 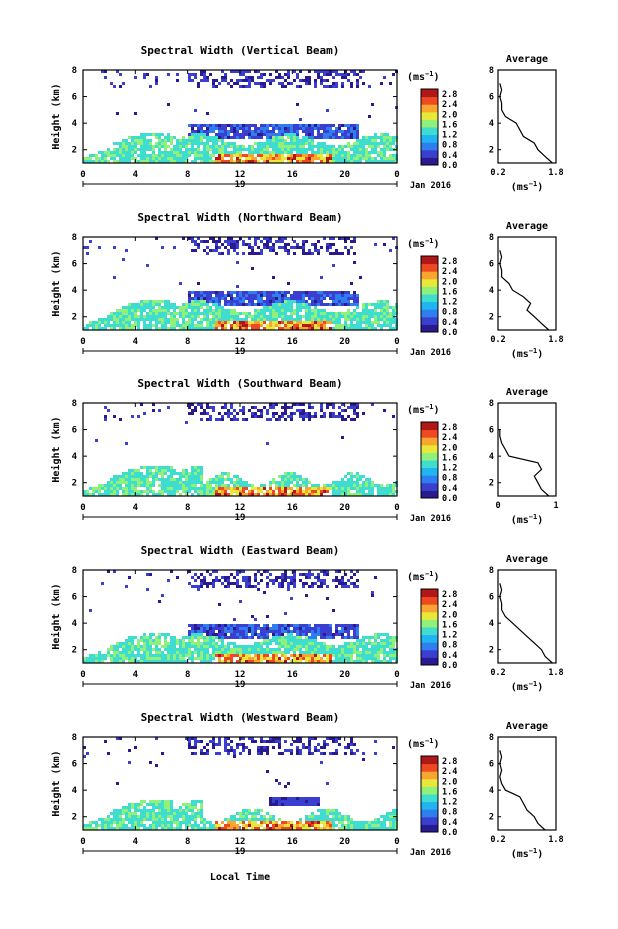 I want to click on profile-frame, so click(x=527, y=783).